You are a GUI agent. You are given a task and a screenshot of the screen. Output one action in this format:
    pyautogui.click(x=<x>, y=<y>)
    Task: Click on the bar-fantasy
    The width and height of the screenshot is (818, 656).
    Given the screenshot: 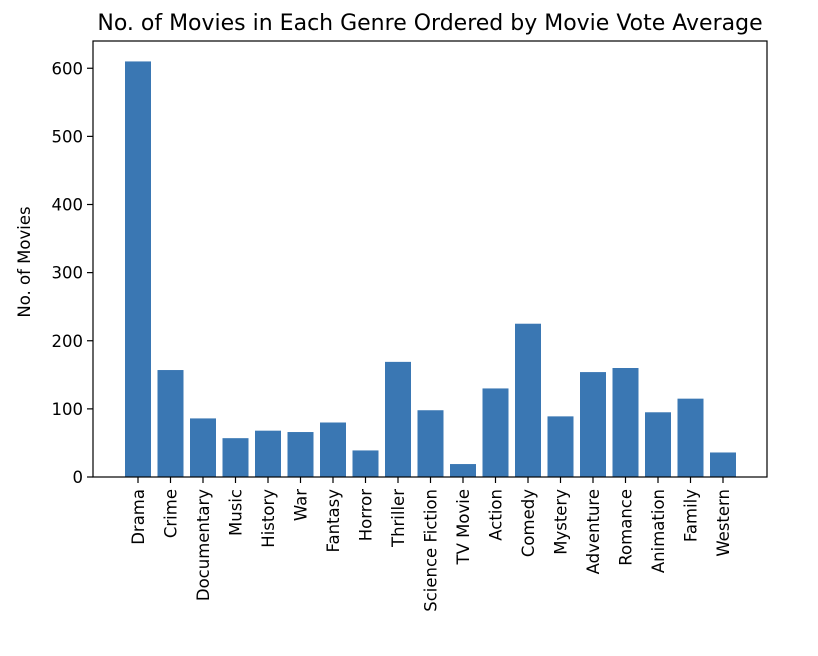 What is the action you would take?
    pyautogui.click(x=333, y=449)
    